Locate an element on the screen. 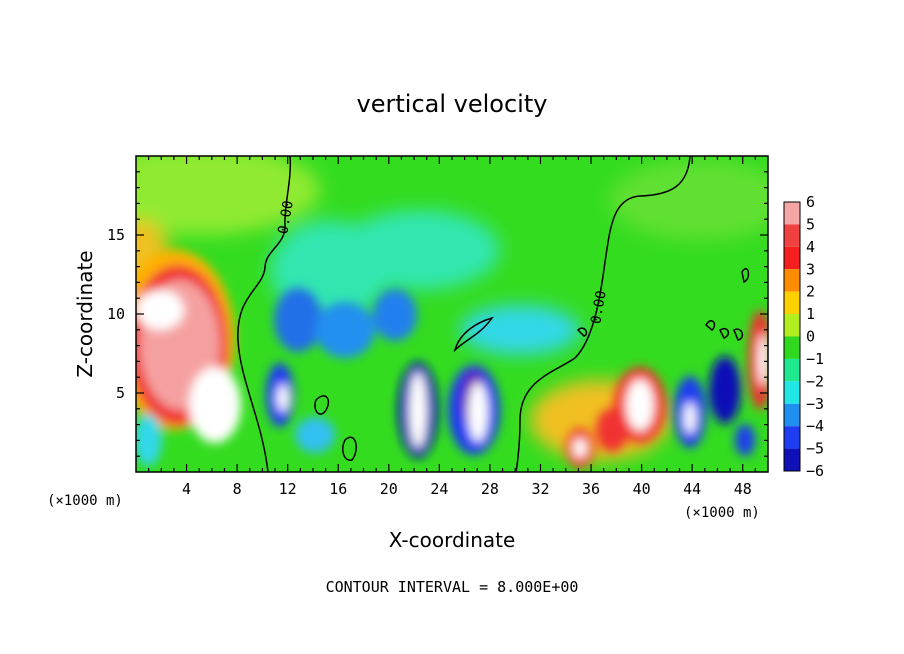 The height and width of the screenshot is (654, 904). colorbar-frame is located at coordinates (792, 336).